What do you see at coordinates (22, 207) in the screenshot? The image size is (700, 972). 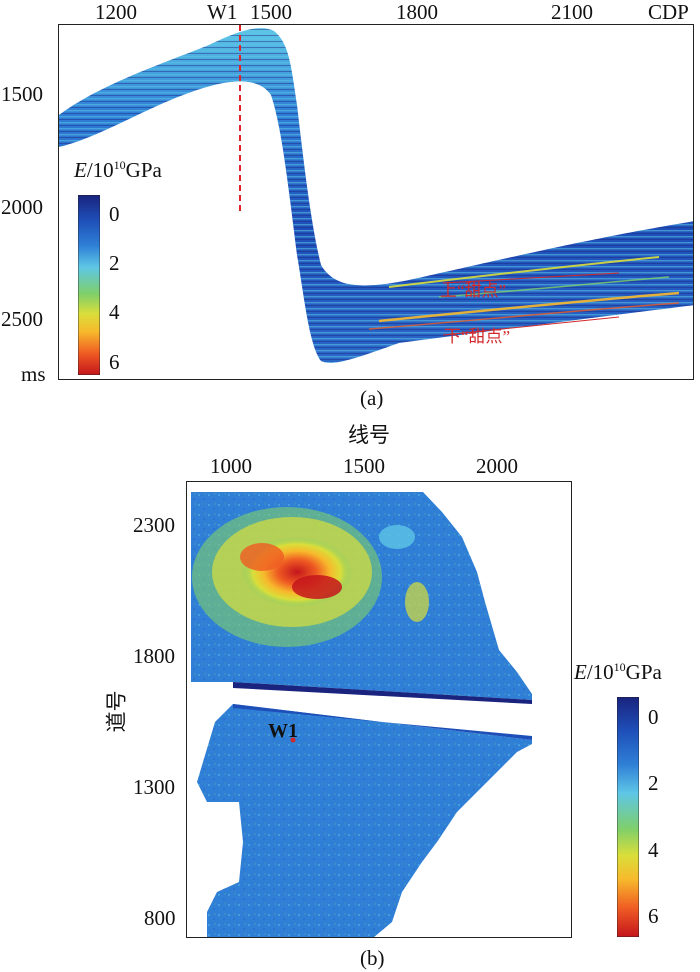 I see `y-tick-label: 2000` at bounding box center [22, 207].